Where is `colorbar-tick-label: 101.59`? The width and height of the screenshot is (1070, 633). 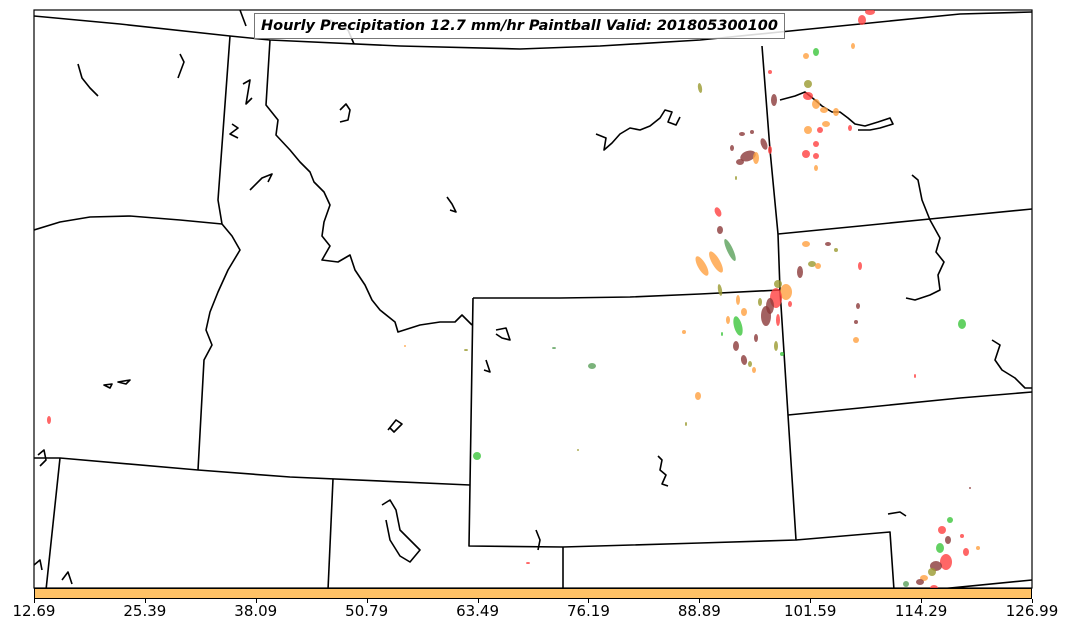
colorbar-tick-label: 101.59 is located at coordinates (810, 611).